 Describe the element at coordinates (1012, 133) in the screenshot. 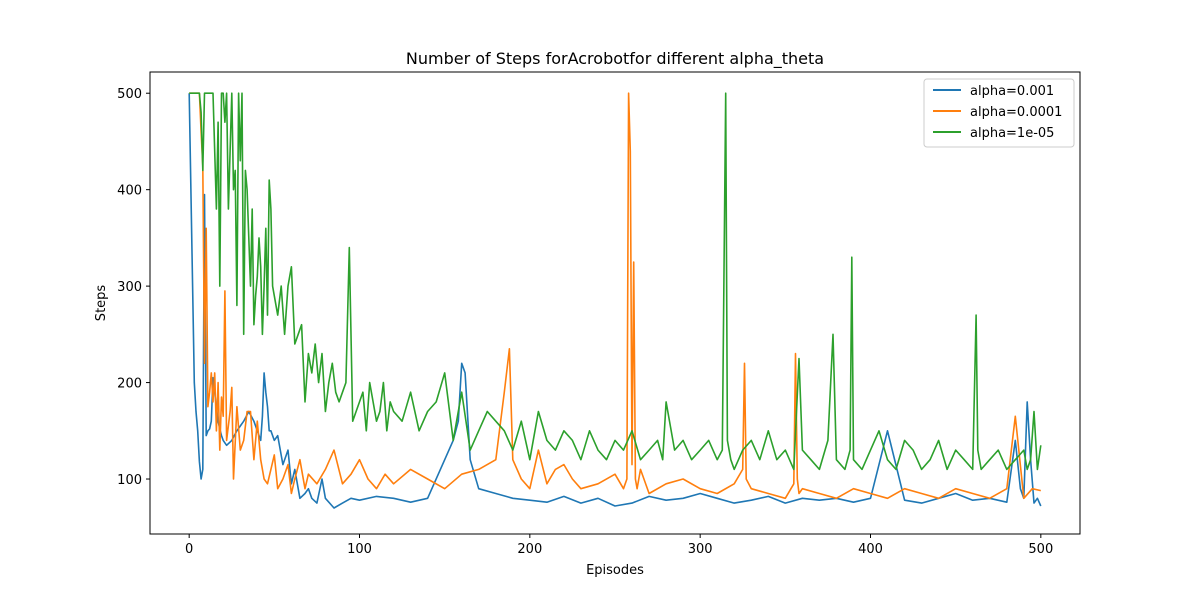

I see `legend-label: alpha=1e-05` at that location.